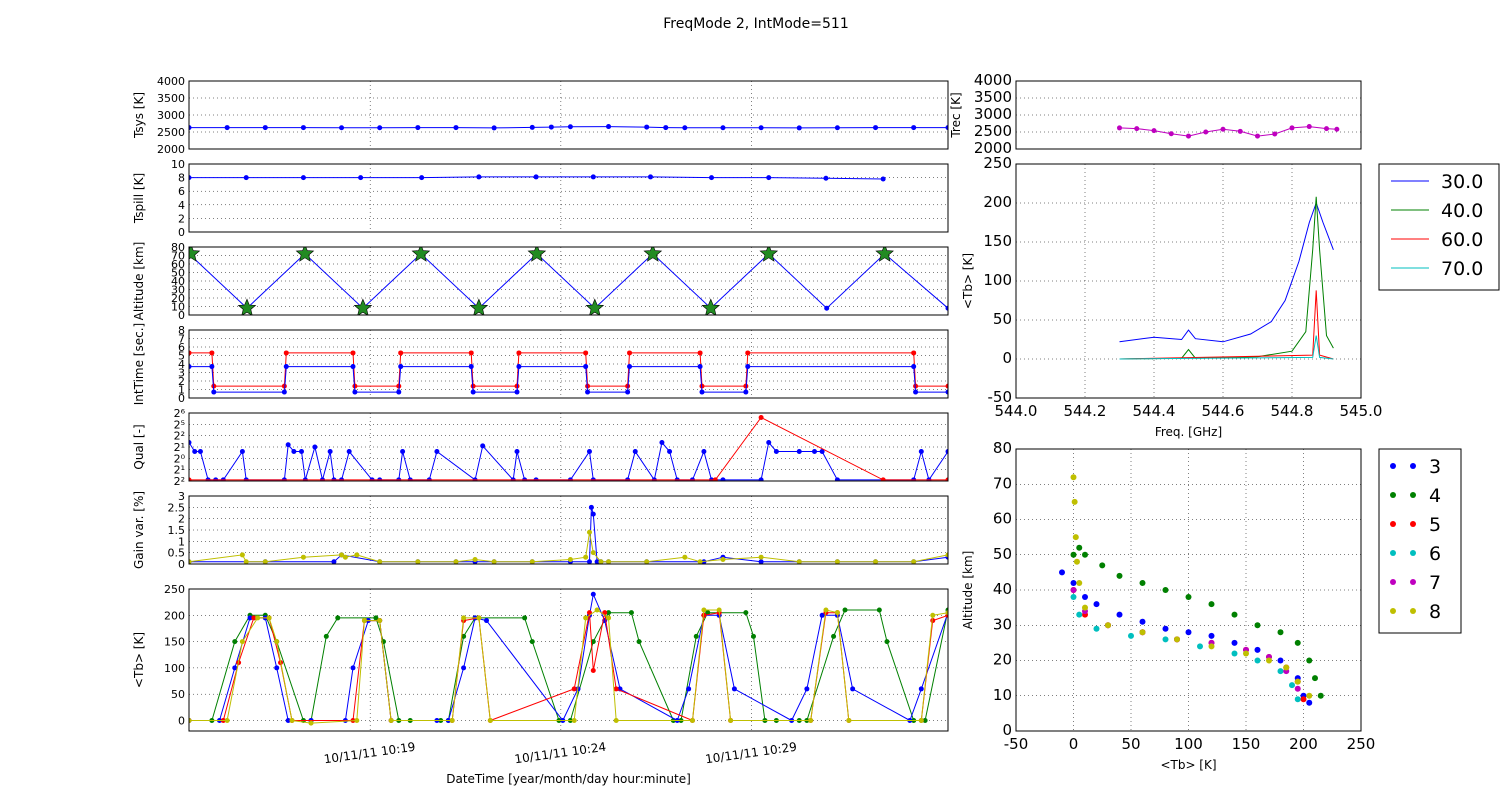  Describe the element at coordinates (1002, 483) in the screenshot. I see `y-tick-label: 70` at that location.